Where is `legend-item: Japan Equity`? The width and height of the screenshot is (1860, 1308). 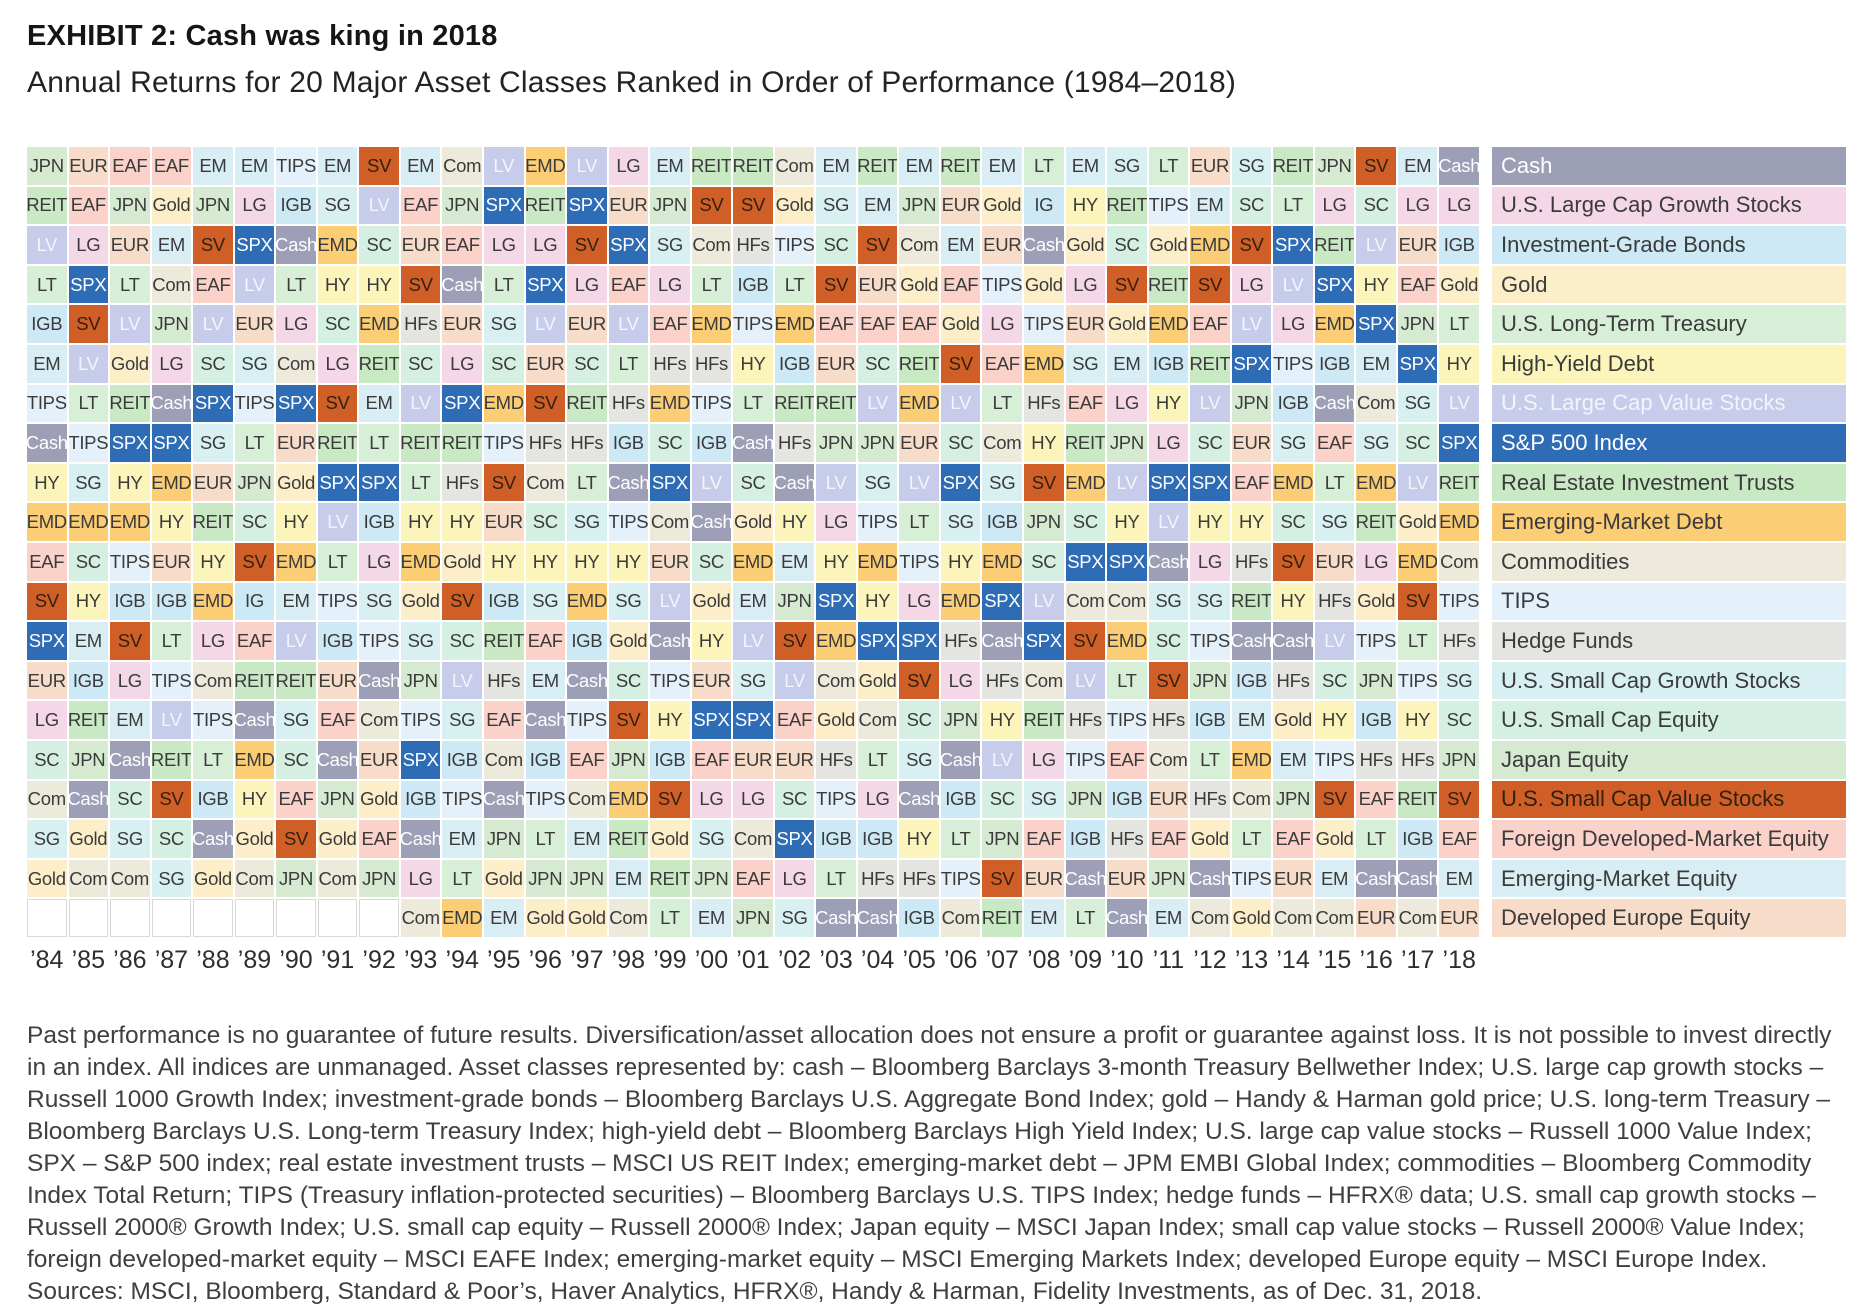 legend-item: Japan Equity is located at coordinates (1669, 759).